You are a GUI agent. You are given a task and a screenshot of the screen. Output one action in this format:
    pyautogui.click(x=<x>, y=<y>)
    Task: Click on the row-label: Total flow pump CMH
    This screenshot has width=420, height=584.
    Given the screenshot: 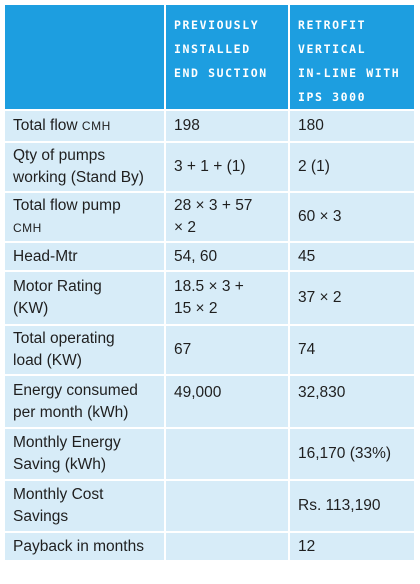 What is the action you would take?
    pyautogui.click(x=85, y=216)
    